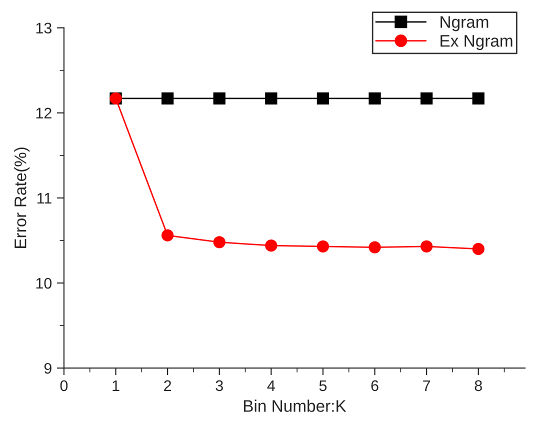 This screenshot has width=533, height=428. I want to click on y-tick-label: 9, so click(48, 368).